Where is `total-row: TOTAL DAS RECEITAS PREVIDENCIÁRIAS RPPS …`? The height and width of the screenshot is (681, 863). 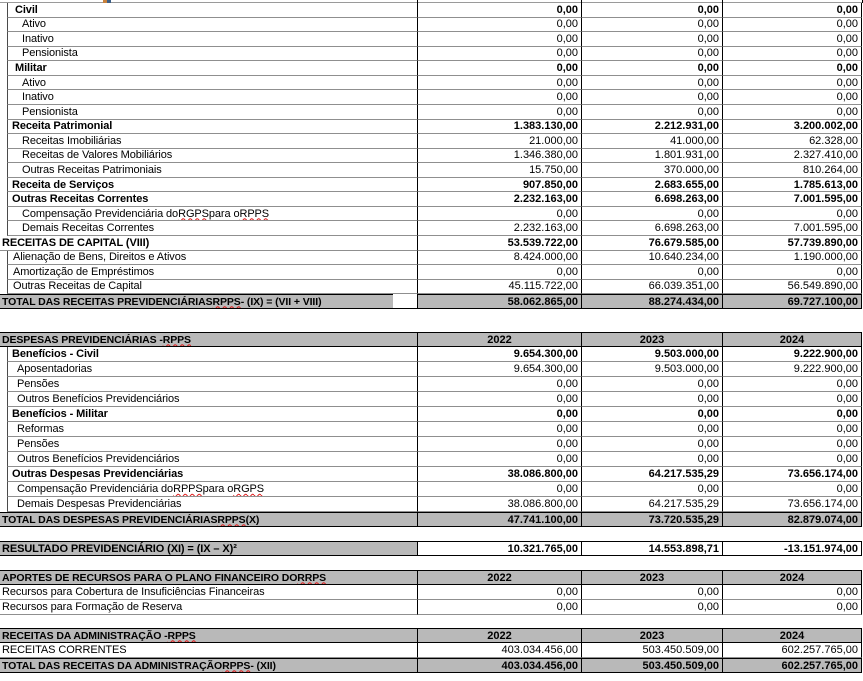 total-row: TOTAL DAS RECEITAS PREVIDENCIÁRIAS RPPS … is located at coordinates (431, 301).